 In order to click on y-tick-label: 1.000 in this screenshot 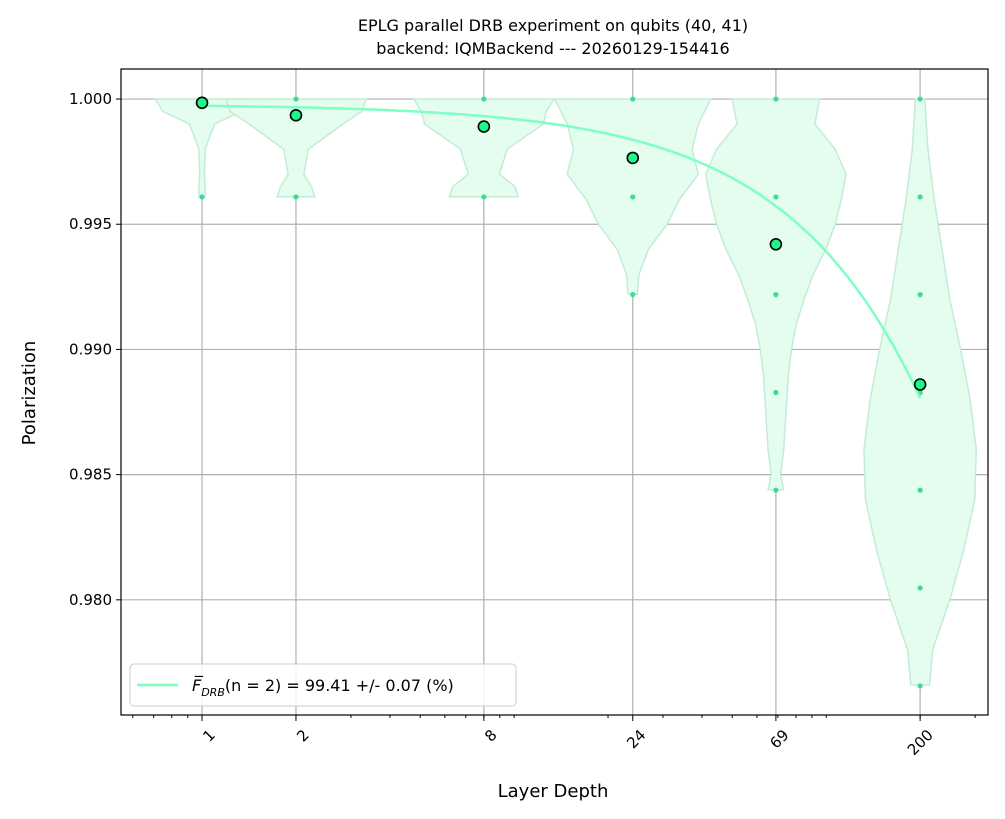, I will do `click(90, 99)`.